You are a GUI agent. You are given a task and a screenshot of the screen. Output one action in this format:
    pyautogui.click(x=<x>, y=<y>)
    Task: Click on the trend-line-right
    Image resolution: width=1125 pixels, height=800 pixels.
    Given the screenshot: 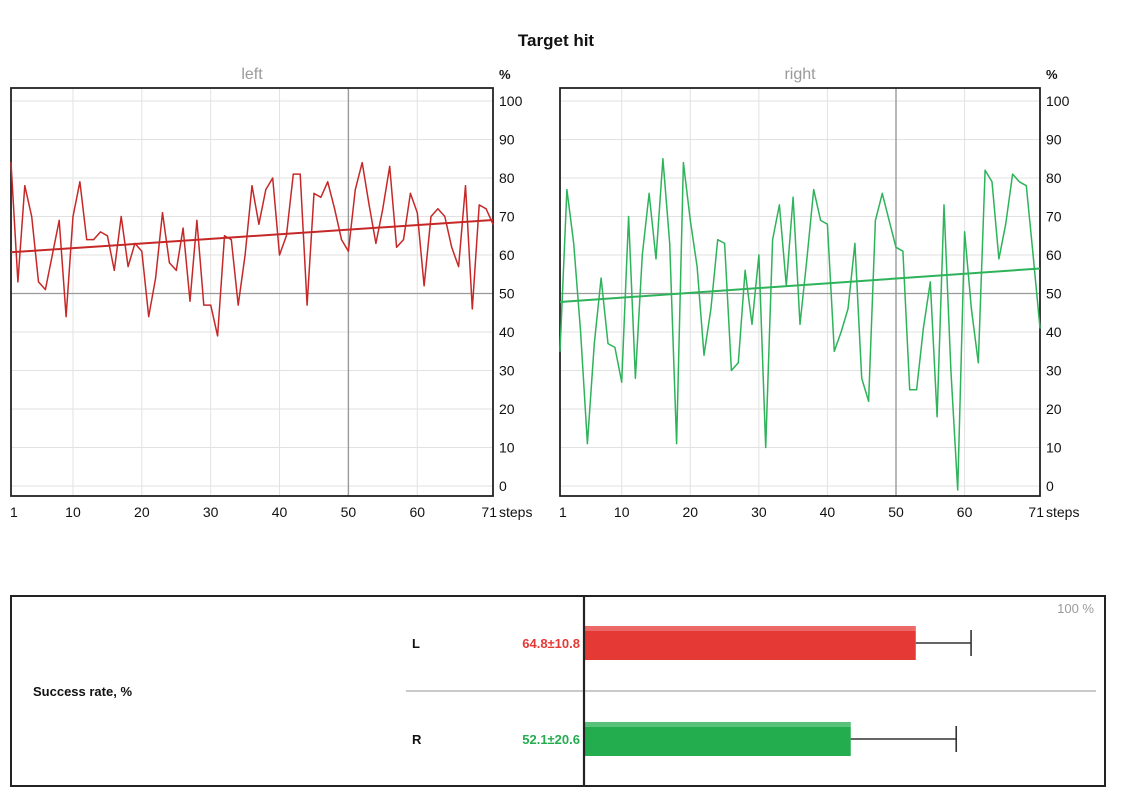 What is the action you would take?
    pyautogui.click(x=800, y=285)
    